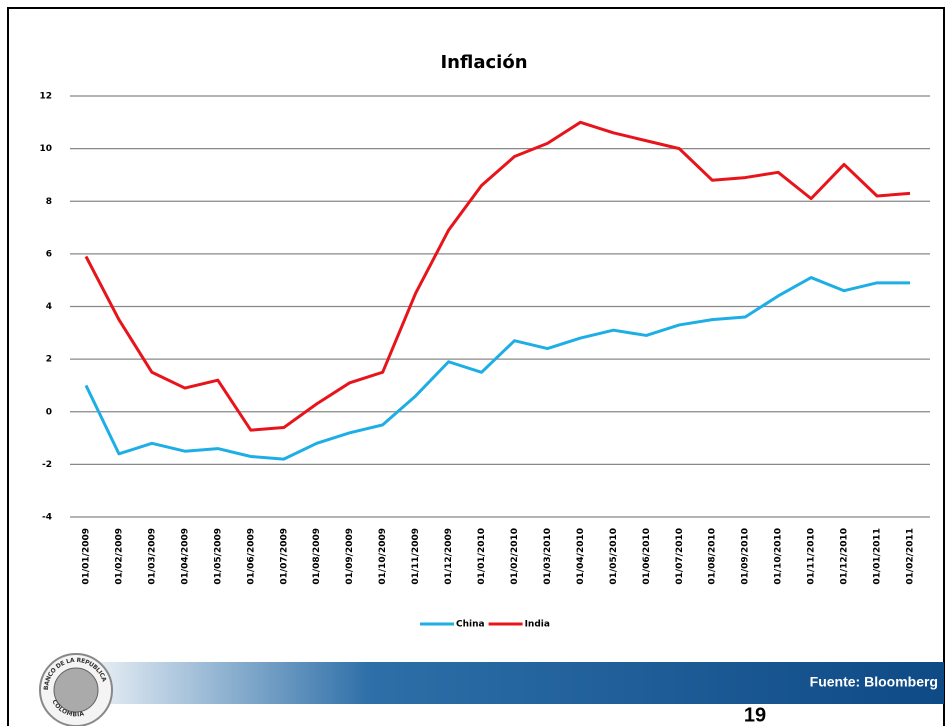 This screenshot has height=726, width=952. Describe the element at coordinates (49, 254) in the screenshot. I see `y-tick-label: 6` at that location.